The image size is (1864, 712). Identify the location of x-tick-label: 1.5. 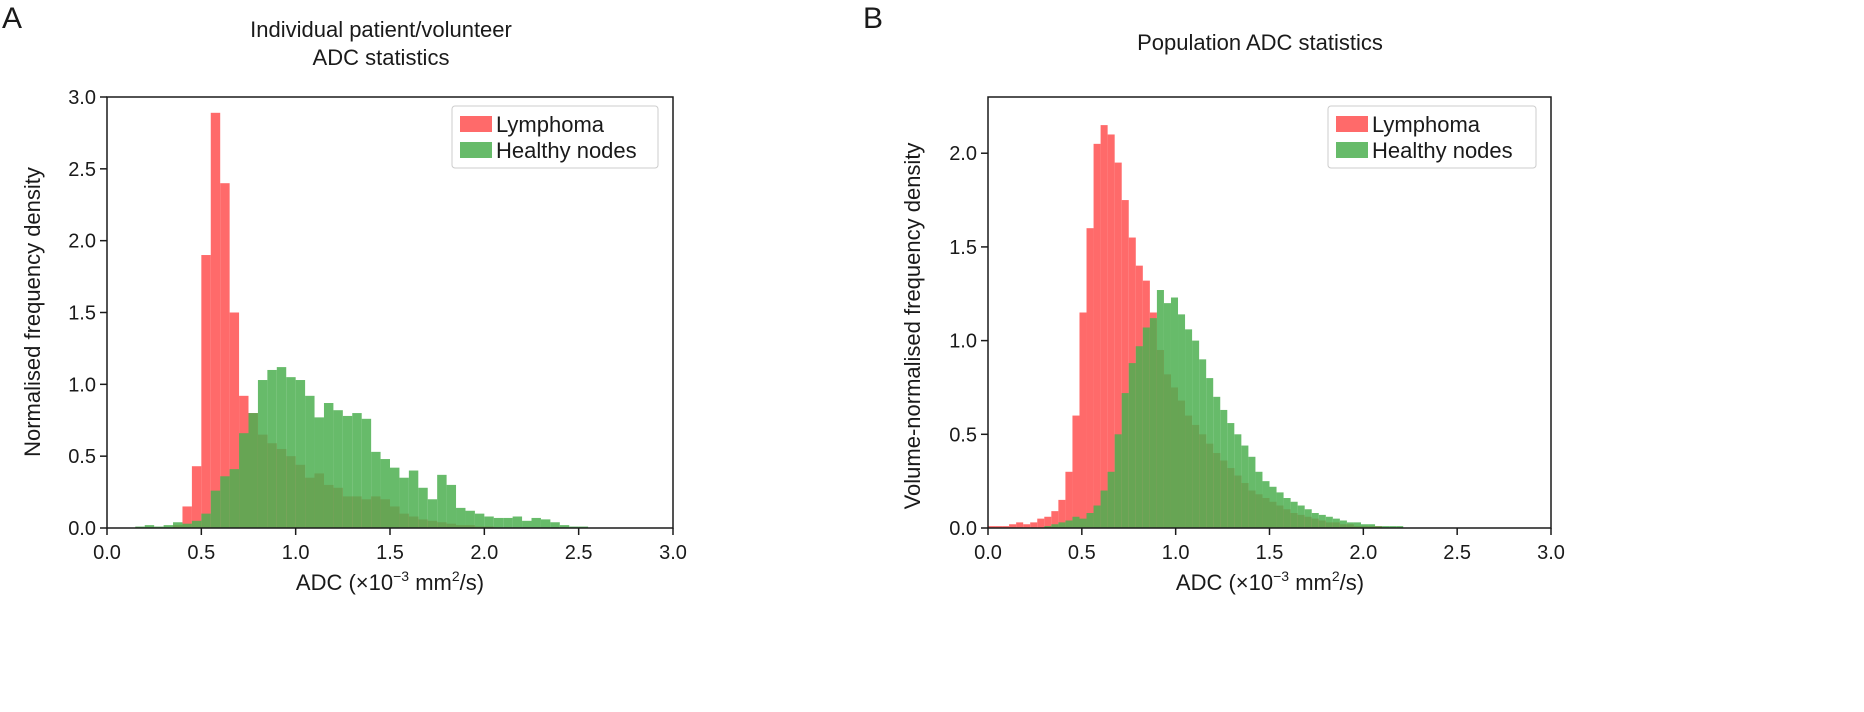
(1270, 553).